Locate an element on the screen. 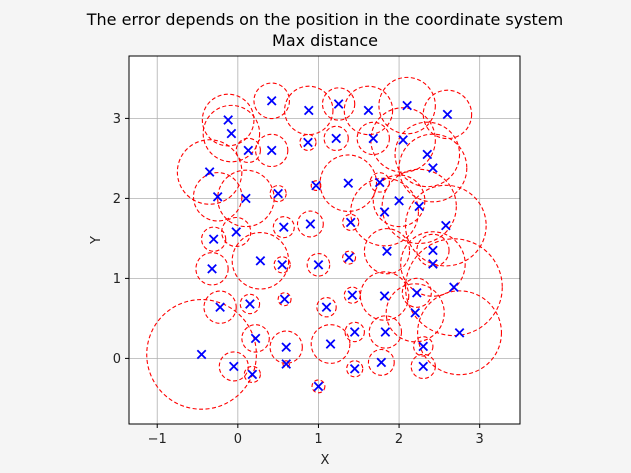 The height and width of the screenshot is (473, 631). x-tick-label: 3 is located at coordinates (480, 439).